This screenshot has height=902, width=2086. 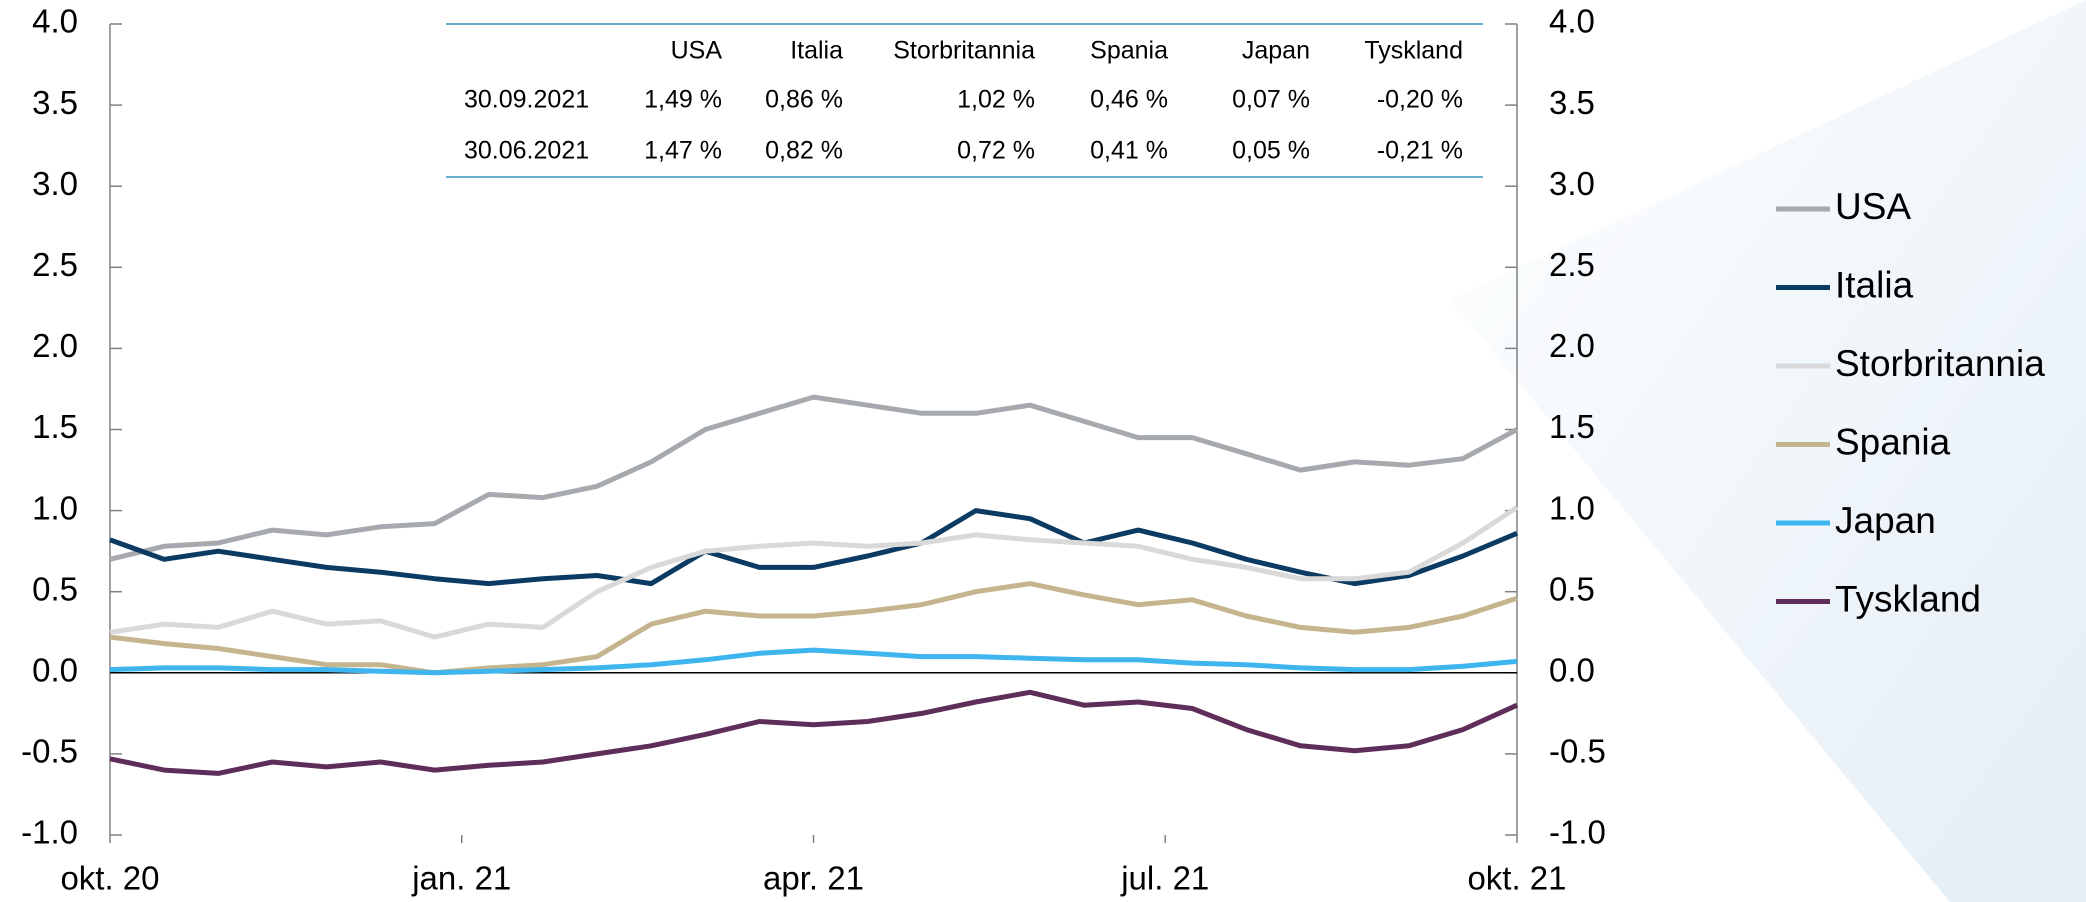 I want to click on legend-label: USA, so click(x=1873, y=206).